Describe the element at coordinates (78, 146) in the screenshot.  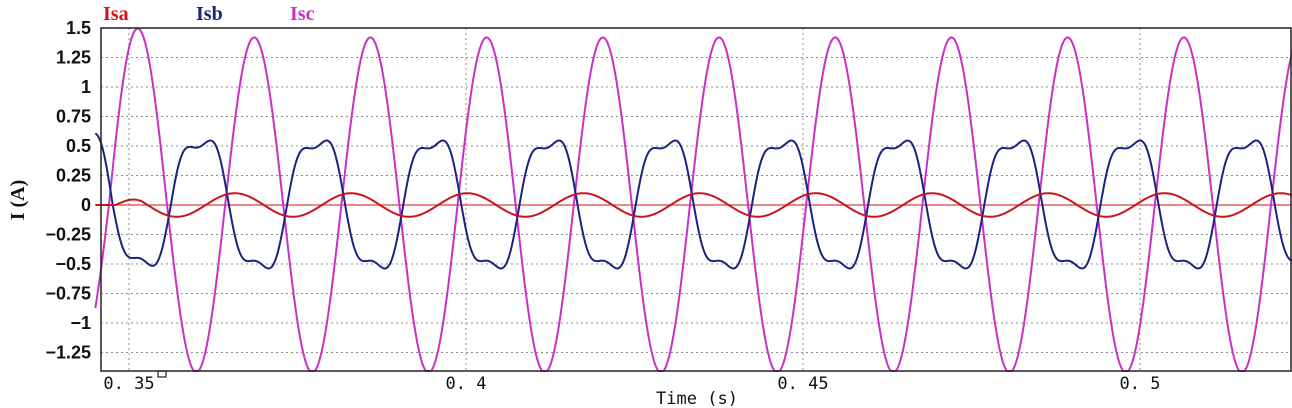
I see `y-tick-label: 0.5` at that location.